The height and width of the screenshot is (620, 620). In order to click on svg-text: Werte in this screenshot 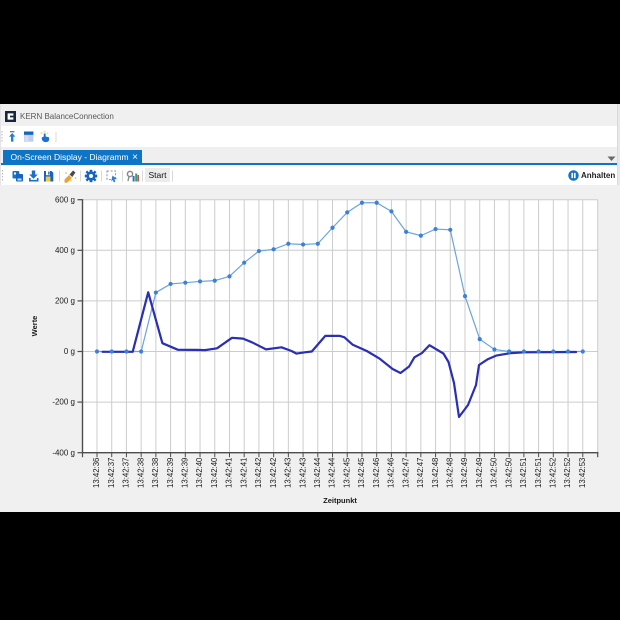, I will do `click(34, 326)`.